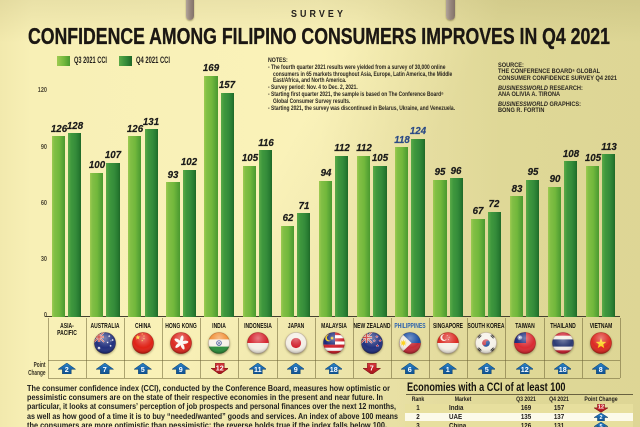 Image resolution: width=640 pixels, height=427 pixels. I want to click on svg-text: 11, so click(258, 369).